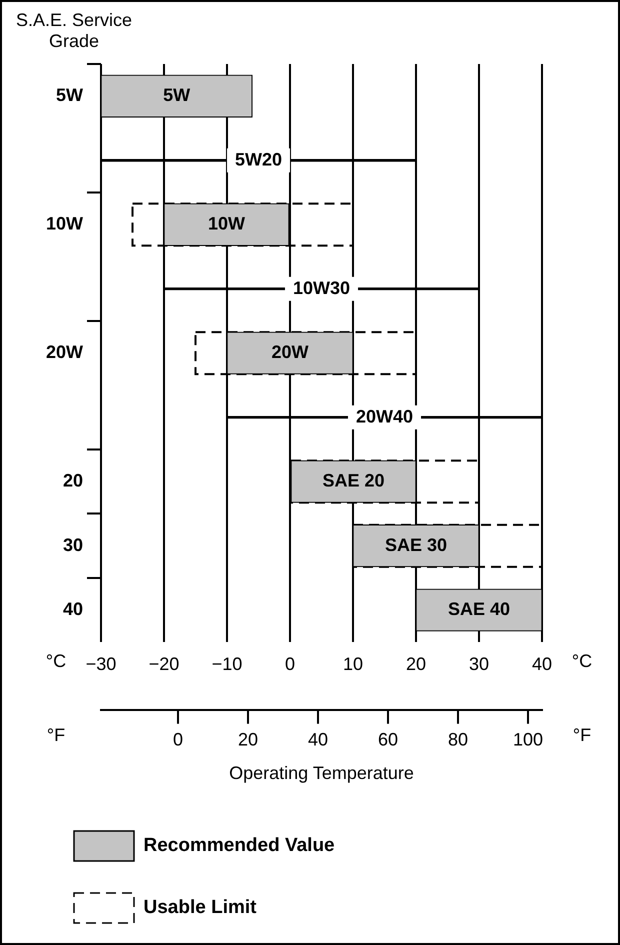 Image resolution: width=620 pixels, height=945 pixels. I want to click on y-tick-label: 20W, so click(65, 352).